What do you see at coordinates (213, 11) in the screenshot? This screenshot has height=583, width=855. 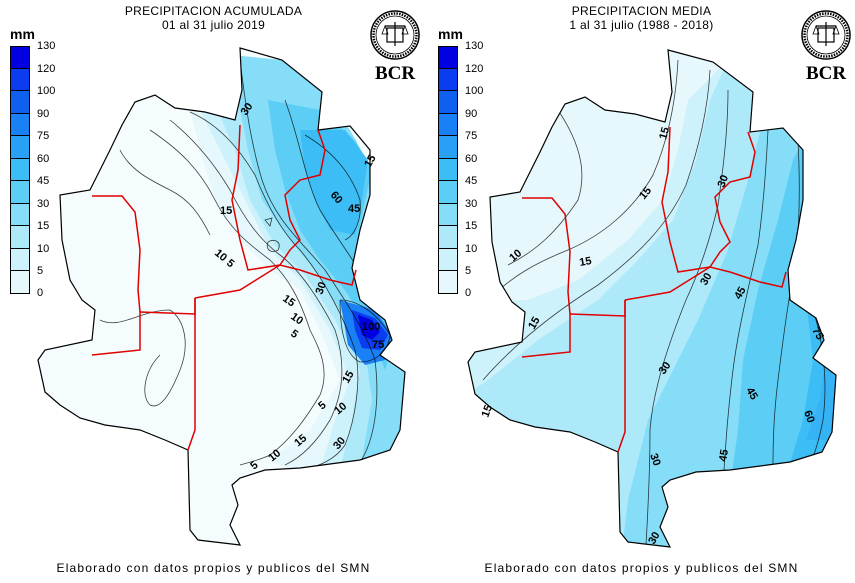 I see `map-title-line1: PRECIPITACION ACUMULADA` at bounding box center [213, 11].